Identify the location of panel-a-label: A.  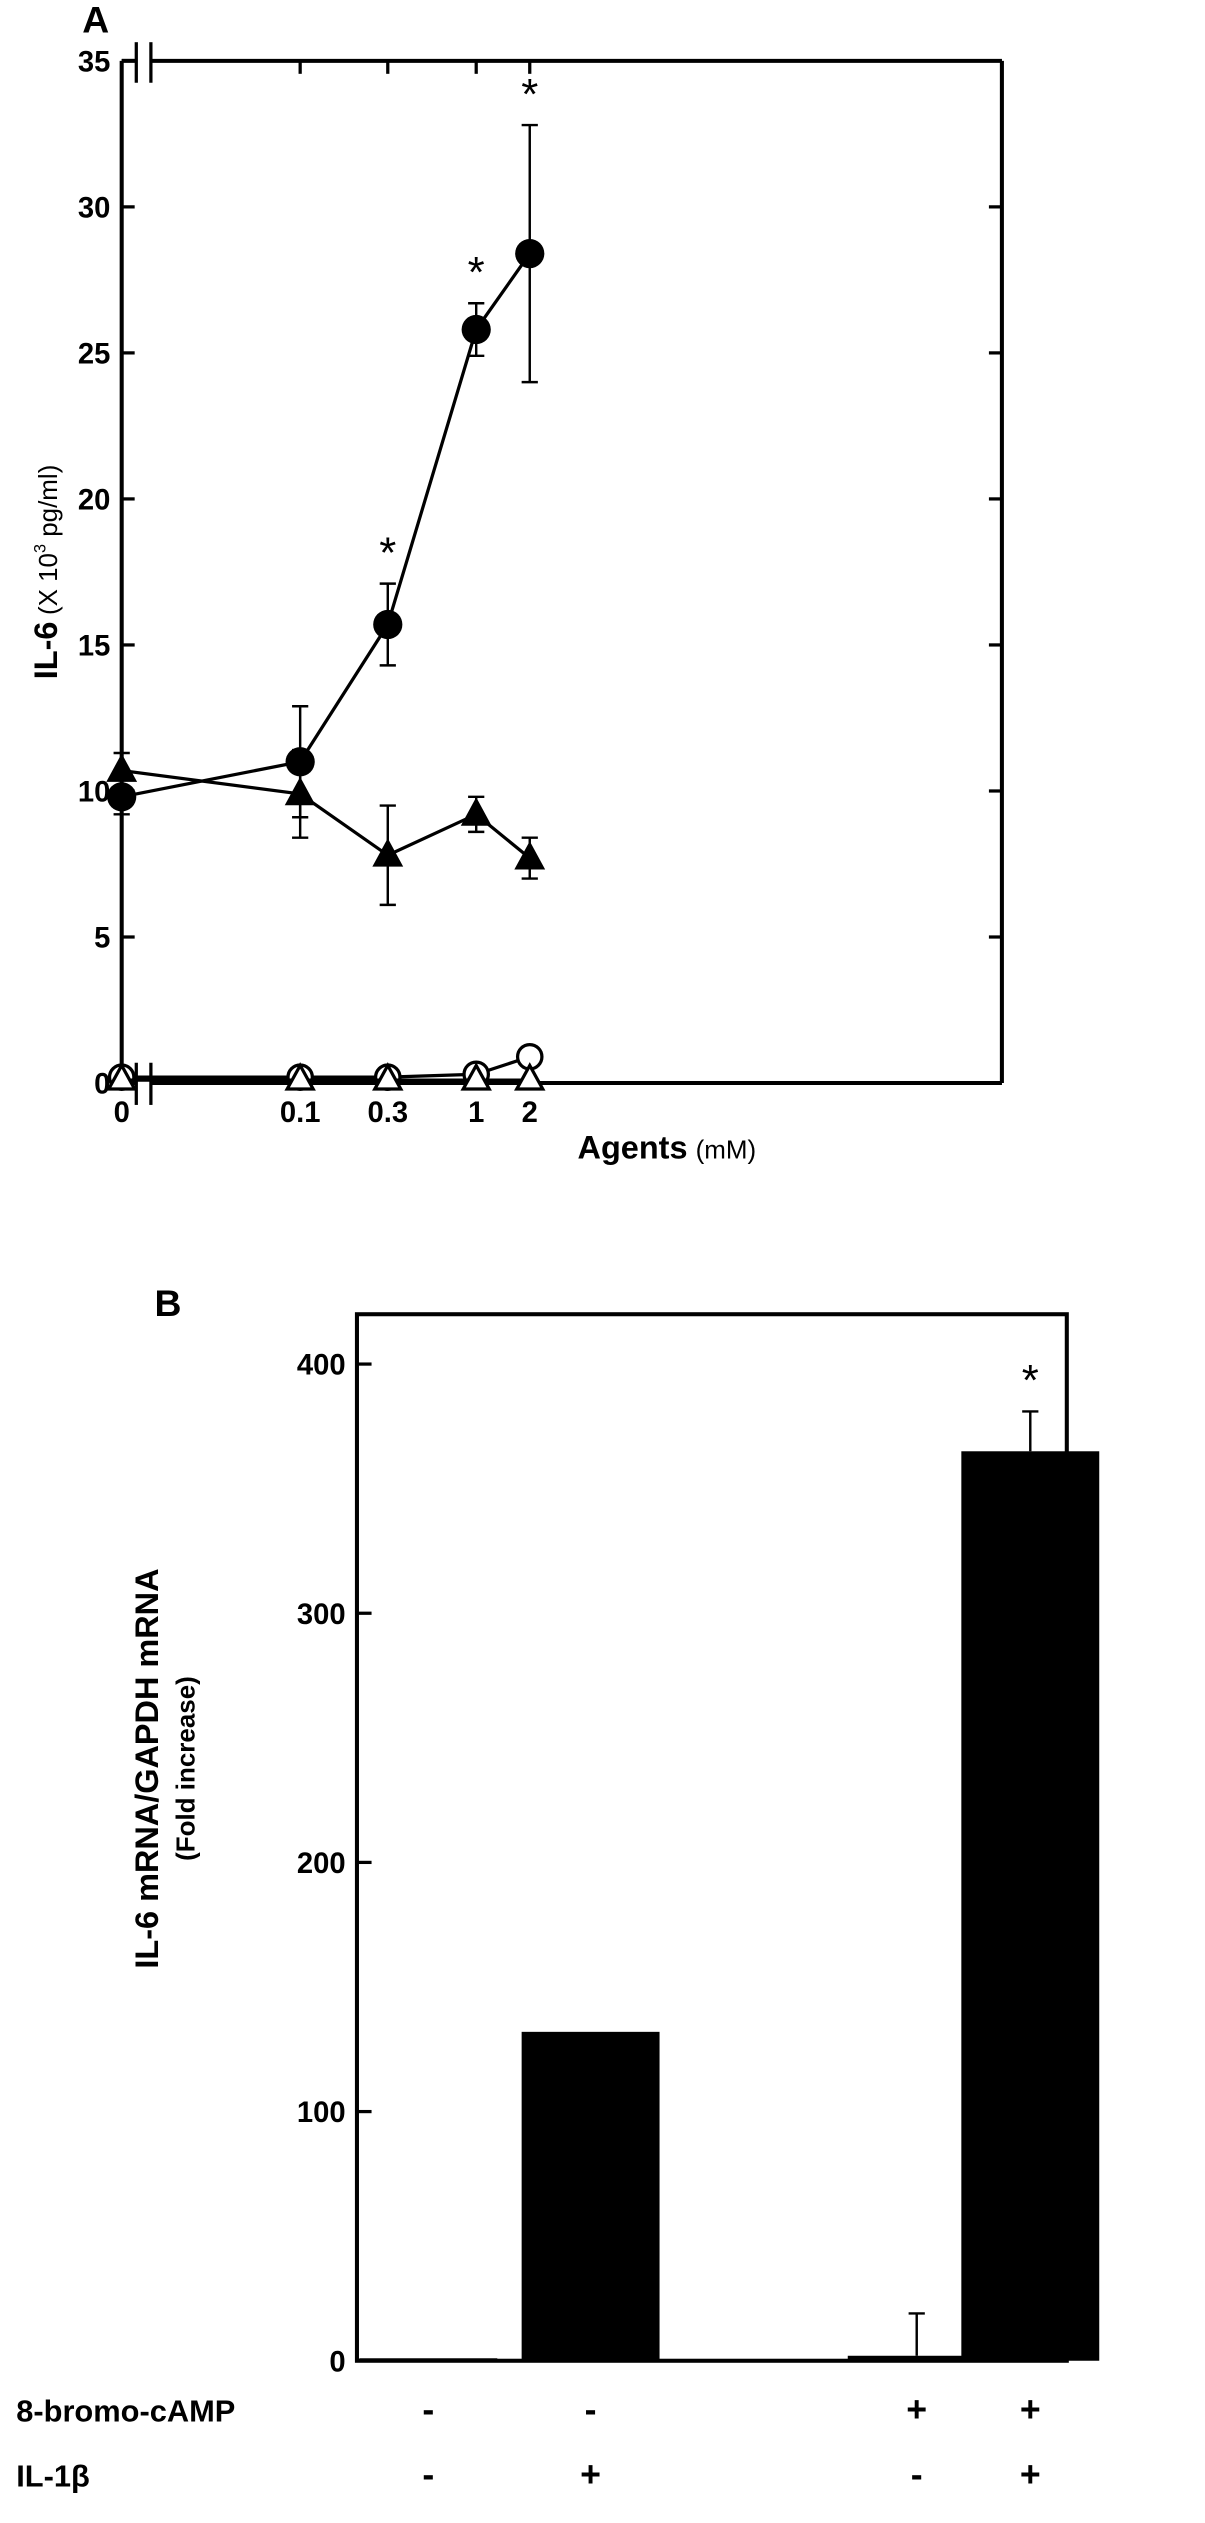
(95, 20).